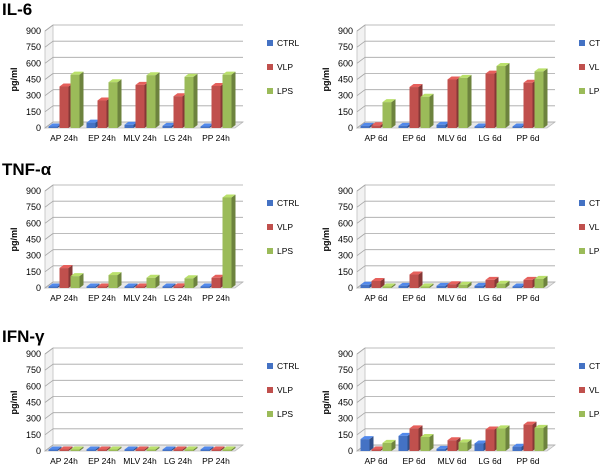  What do you see at coordinates (375, 461) in the screenshot?
I see `x-tick-label: AP 6d` at bounding box center [375, 461].